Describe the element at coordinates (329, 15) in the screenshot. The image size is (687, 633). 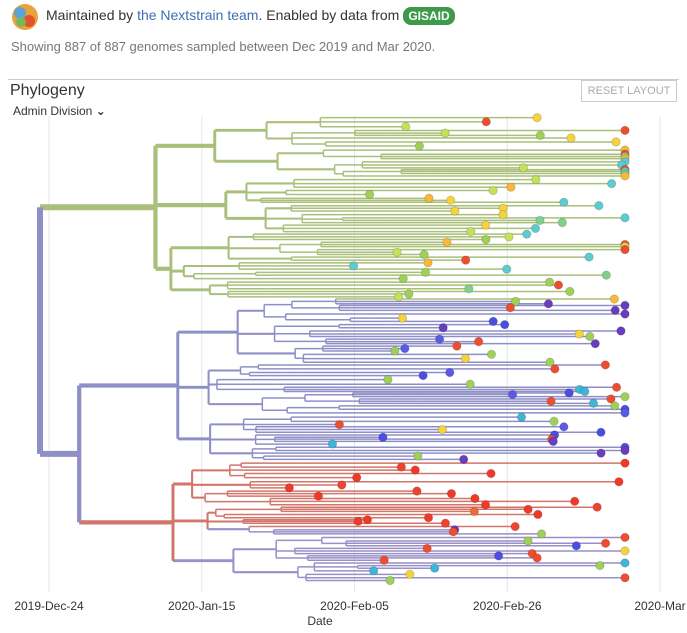
I see `header-text: . Enabled by data from` at that location.